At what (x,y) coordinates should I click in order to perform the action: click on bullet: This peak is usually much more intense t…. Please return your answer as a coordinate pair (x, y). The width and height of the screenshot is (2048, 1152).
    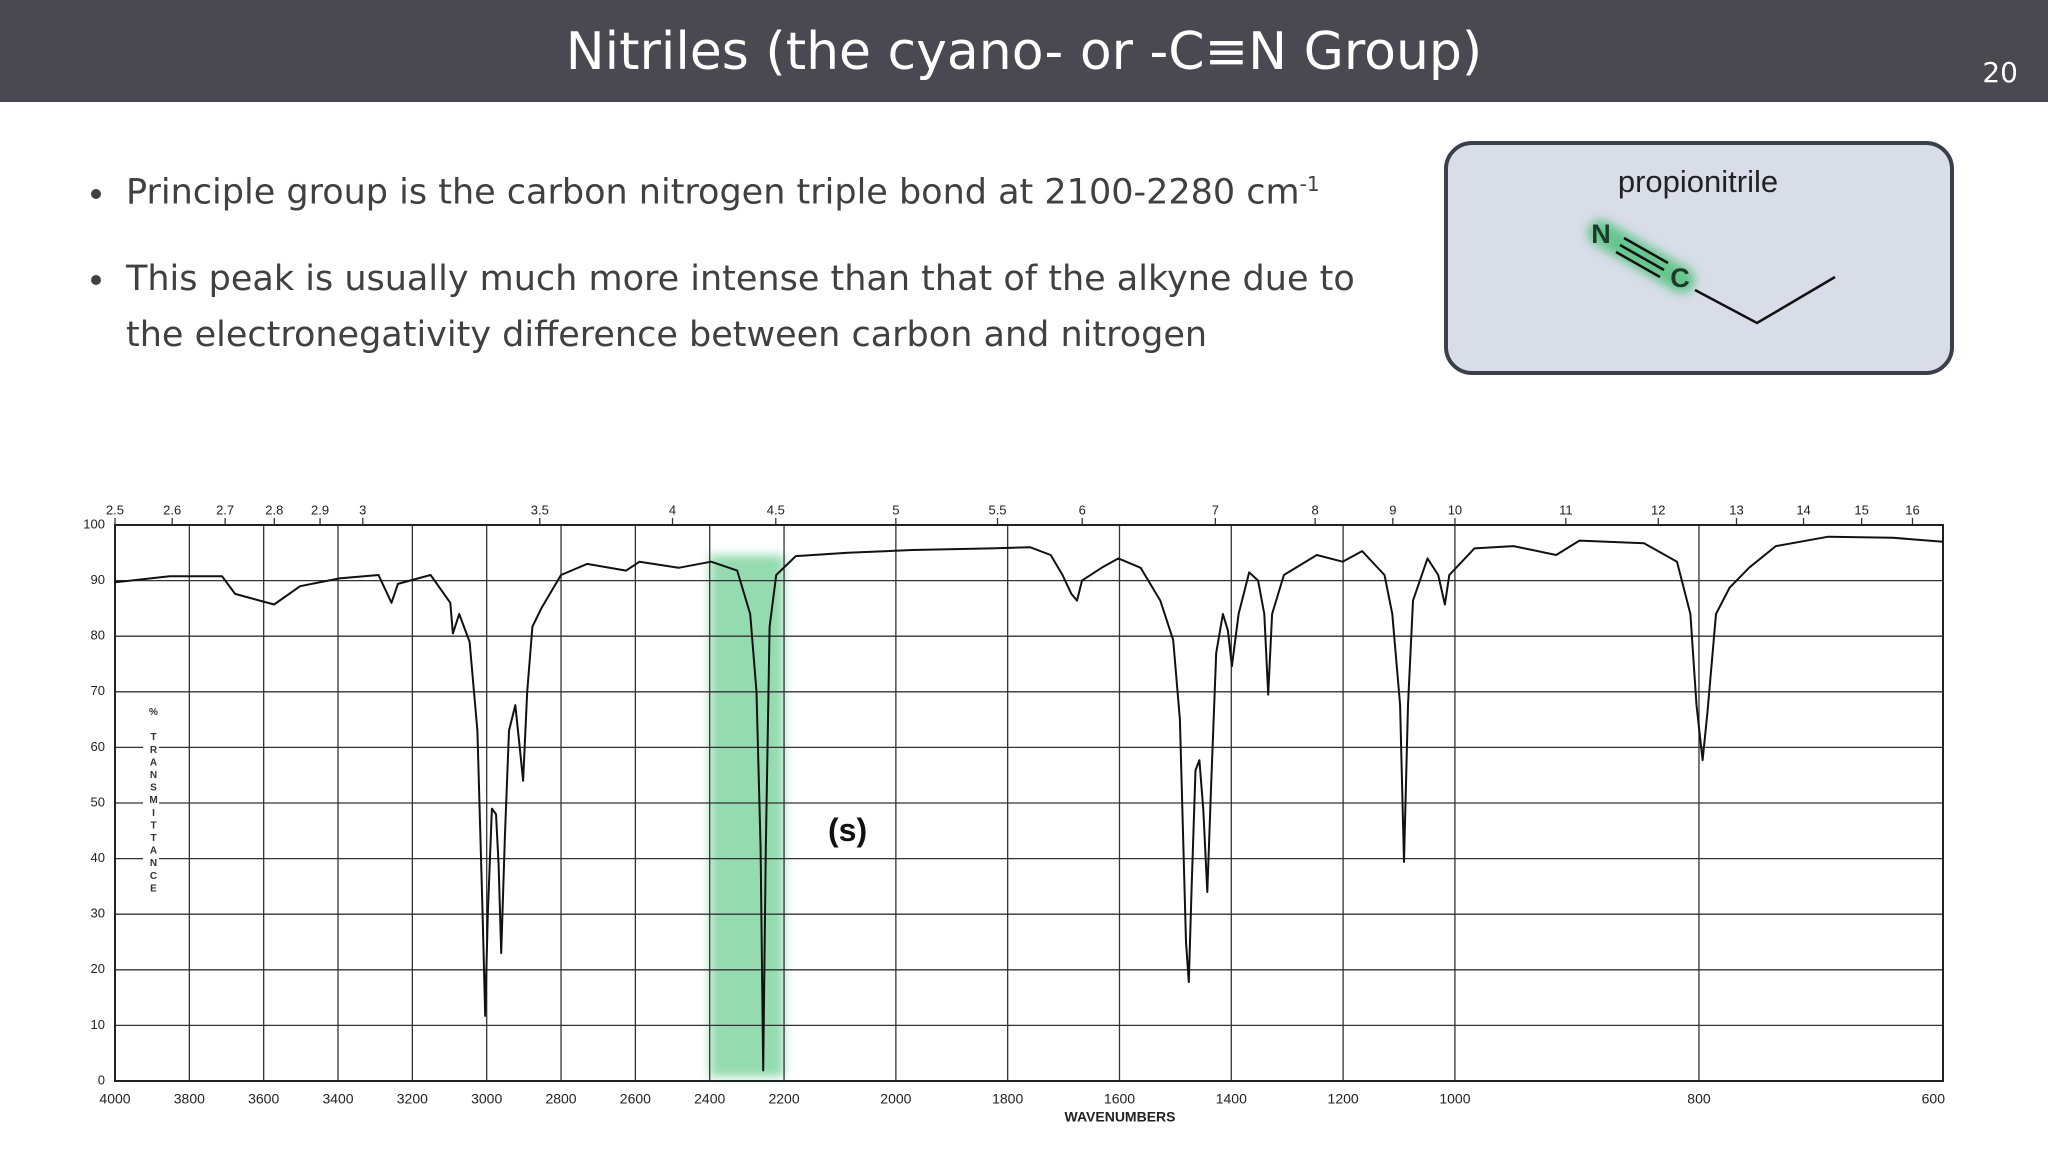
    Looking at the image, I should click on (763, 307).